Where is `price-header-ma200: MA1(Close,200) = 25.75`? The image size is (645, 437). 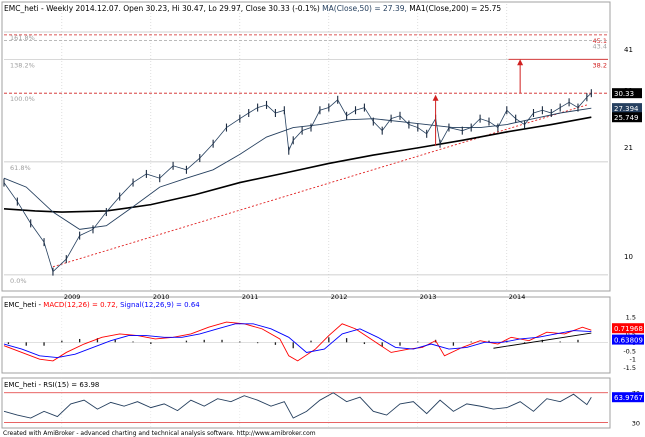
price-header-ma200: MA1(Close,200) = 25.75 is located at coordinates (455, 8).